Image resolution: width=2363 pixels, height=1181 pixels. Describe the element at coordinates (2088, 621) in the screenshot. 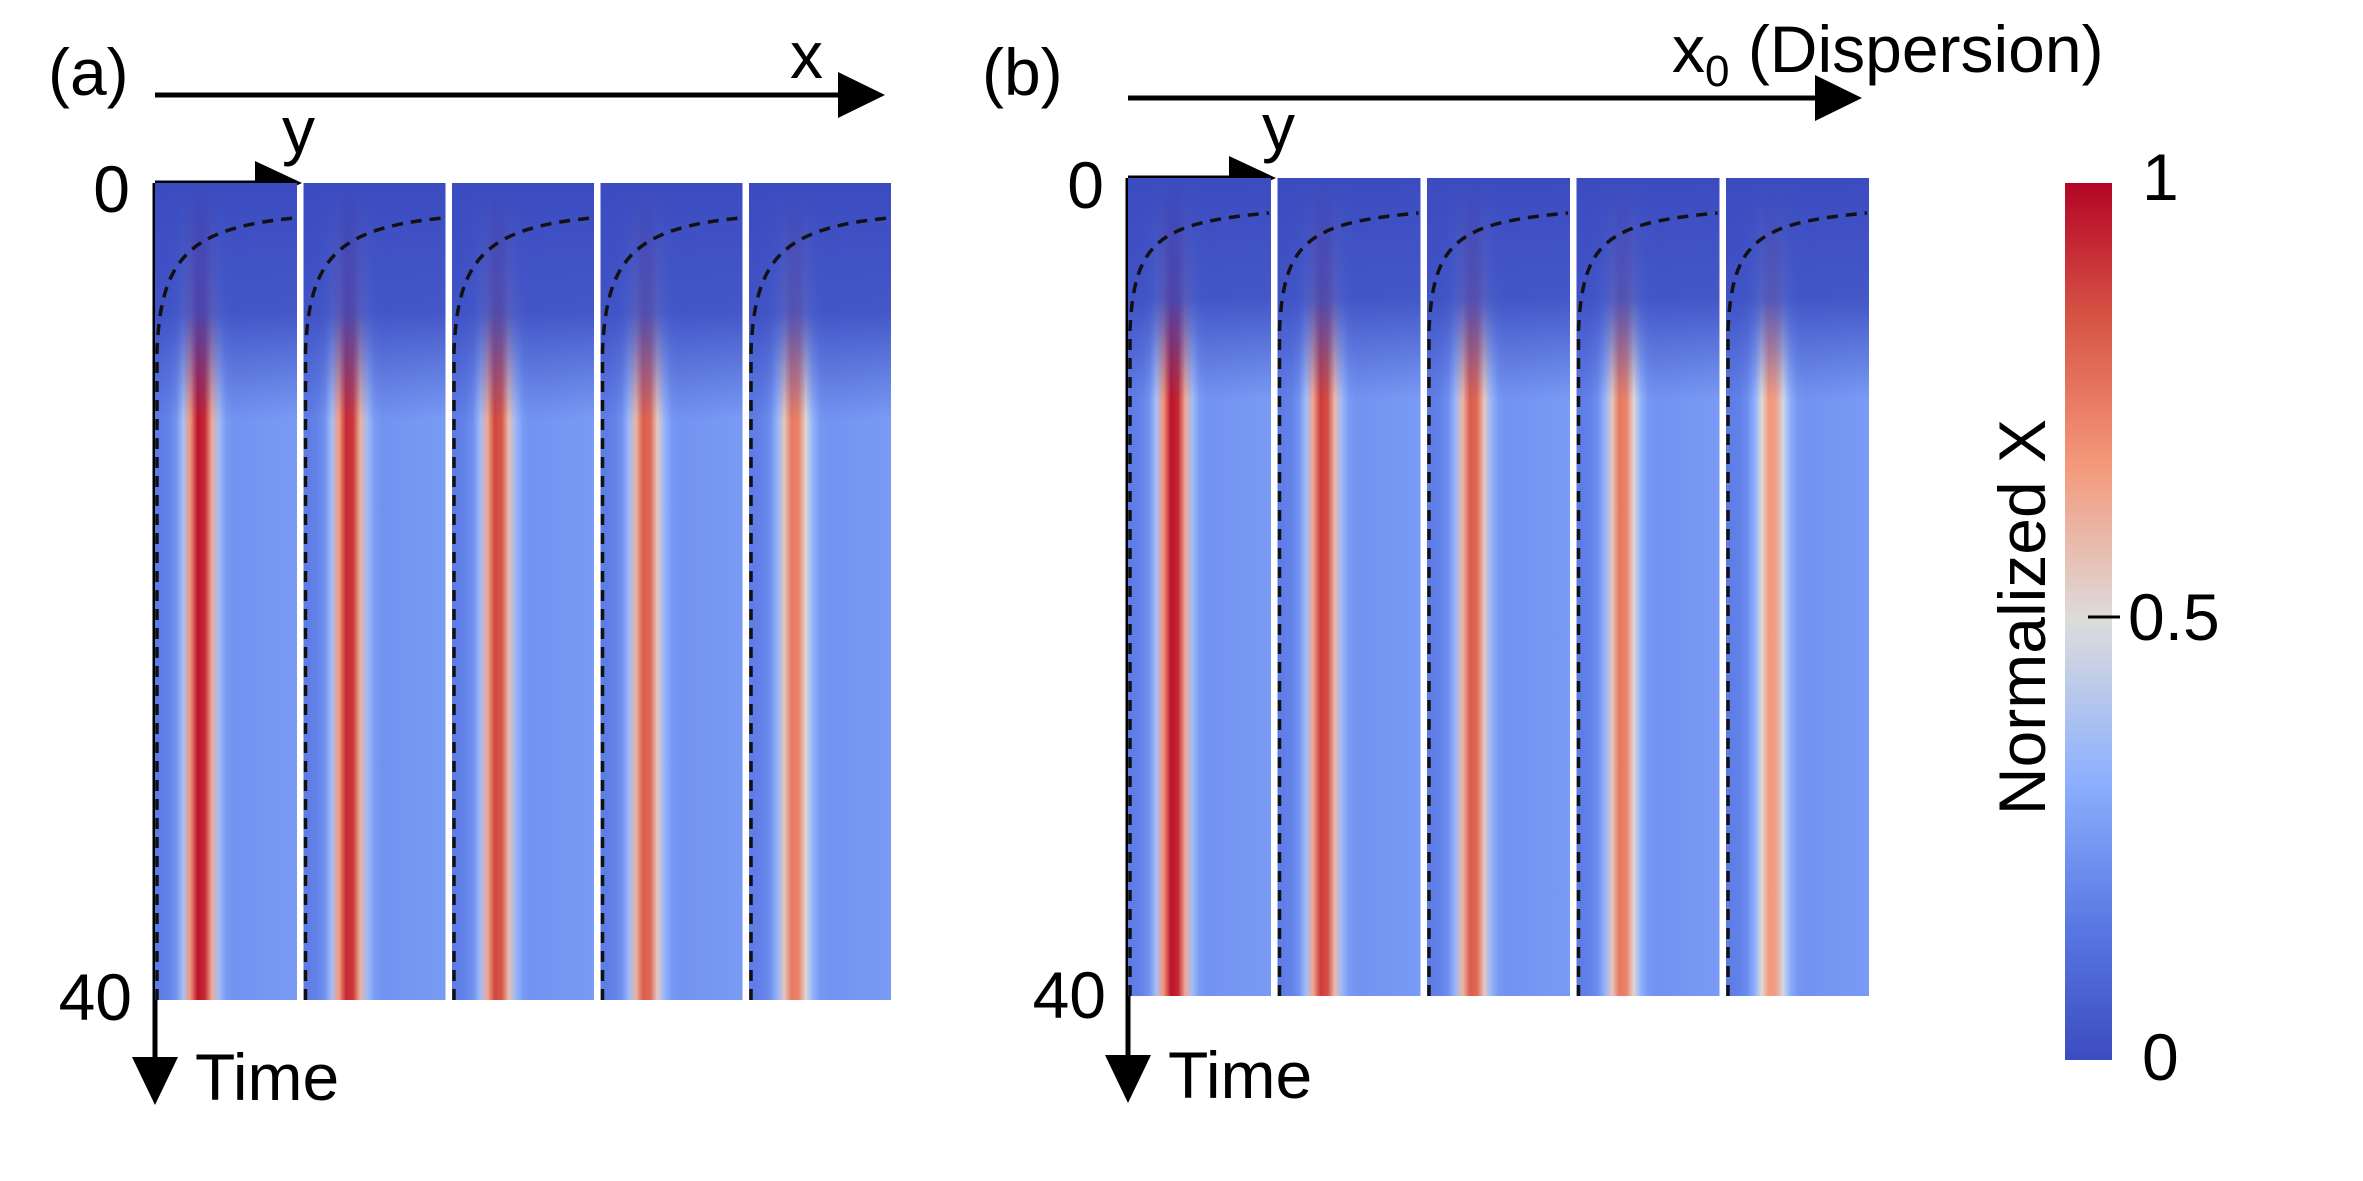

I see `colorbar-gradient` at that location.